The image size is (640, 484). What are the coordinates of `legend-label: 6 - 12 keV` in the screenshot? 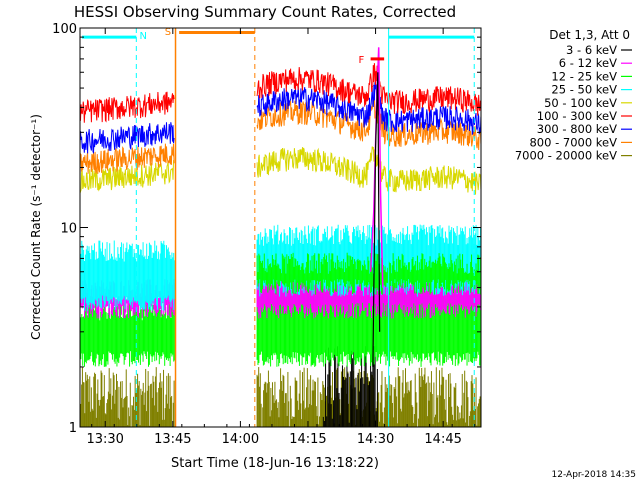 It's located at (588, 63).